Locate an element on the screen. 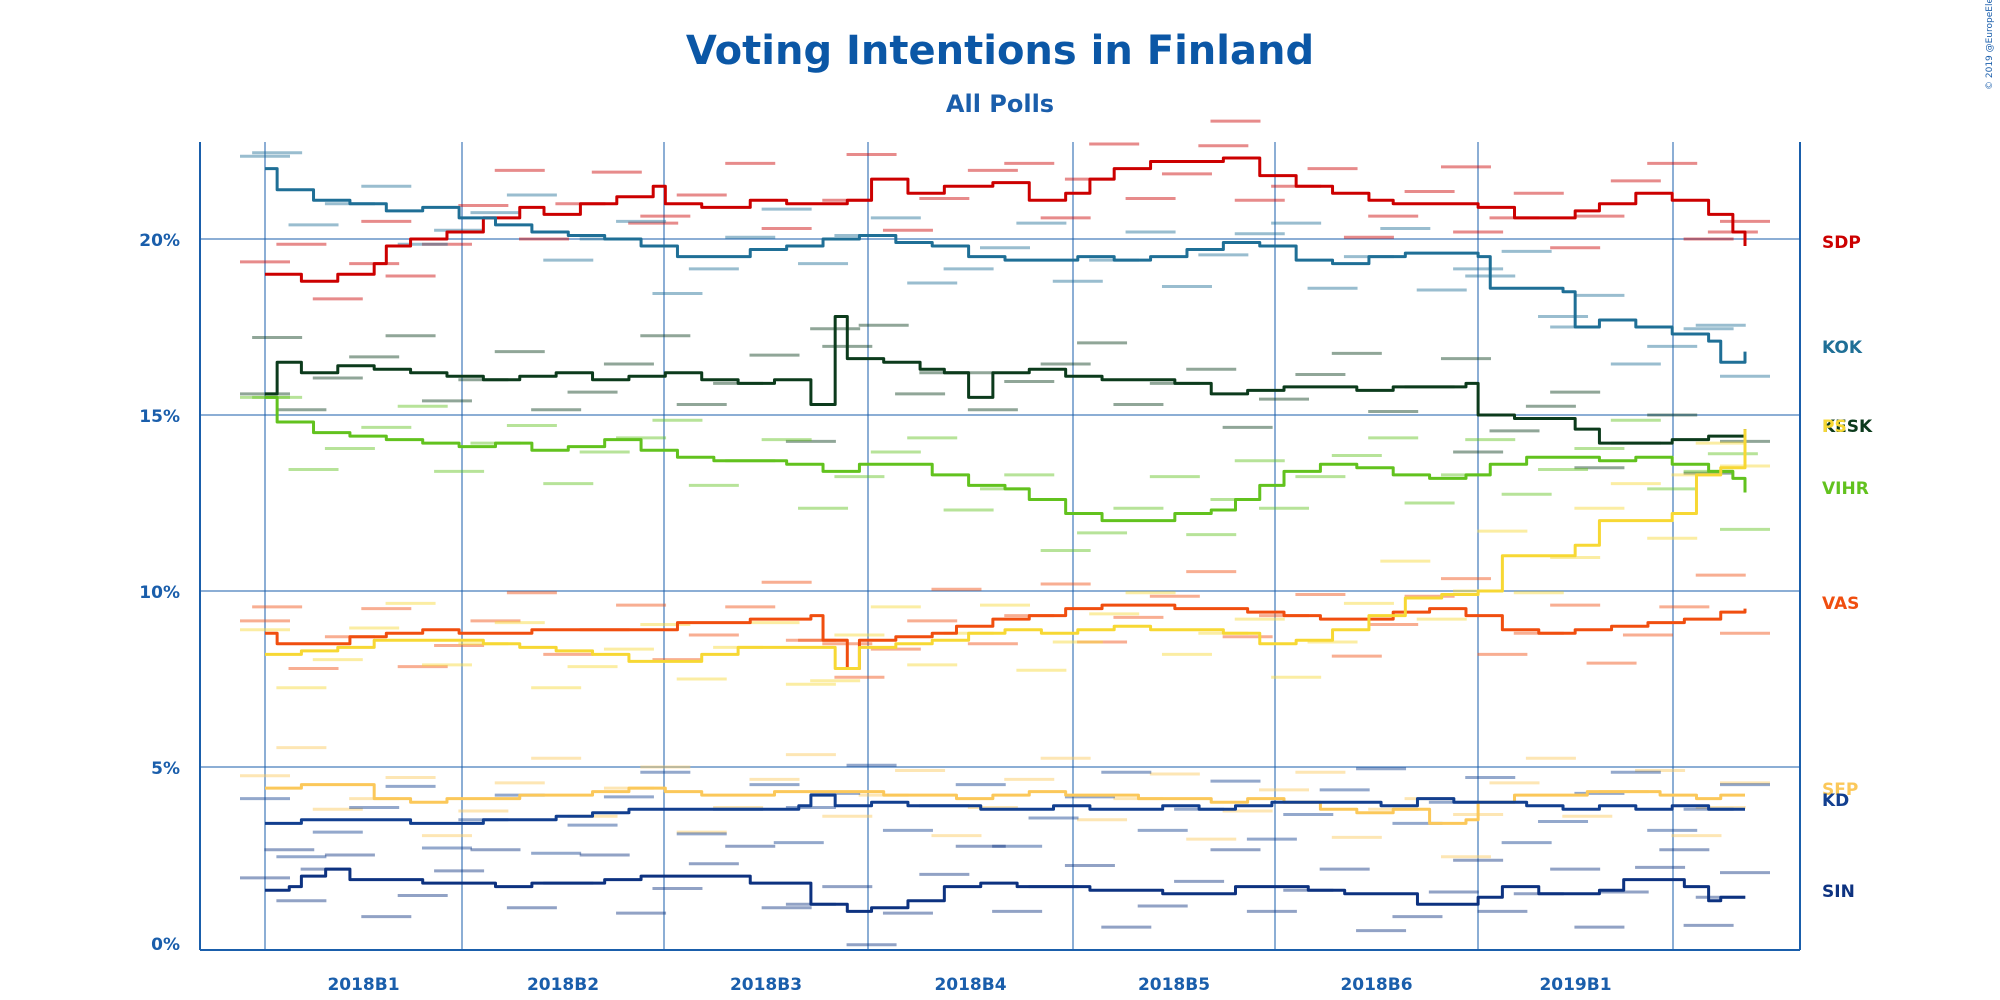  series-label-kd: KD is located at coordinates (1835, 801).